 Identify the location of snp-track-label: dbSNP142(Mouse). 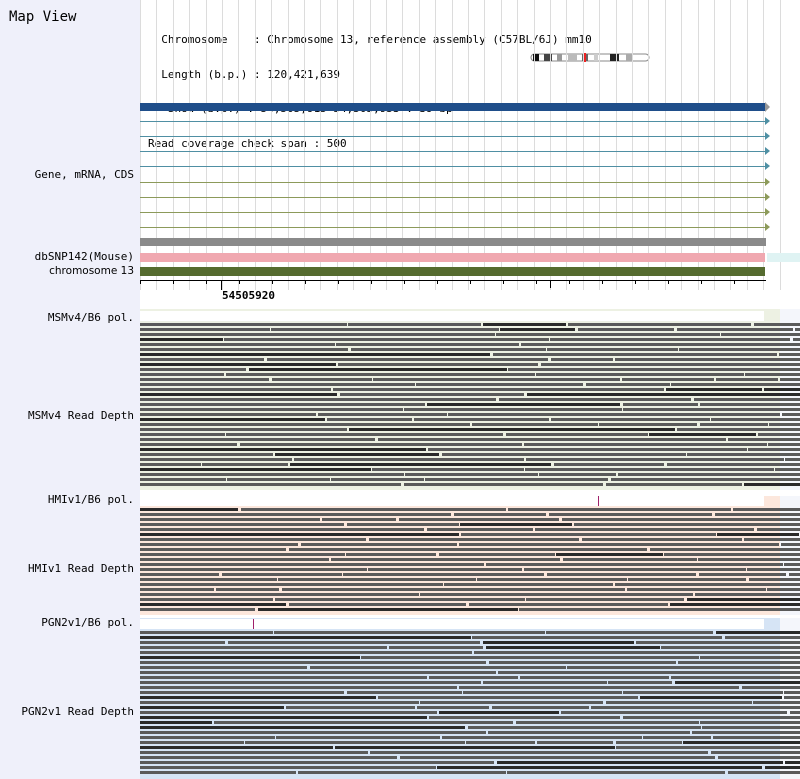
(84, 256).